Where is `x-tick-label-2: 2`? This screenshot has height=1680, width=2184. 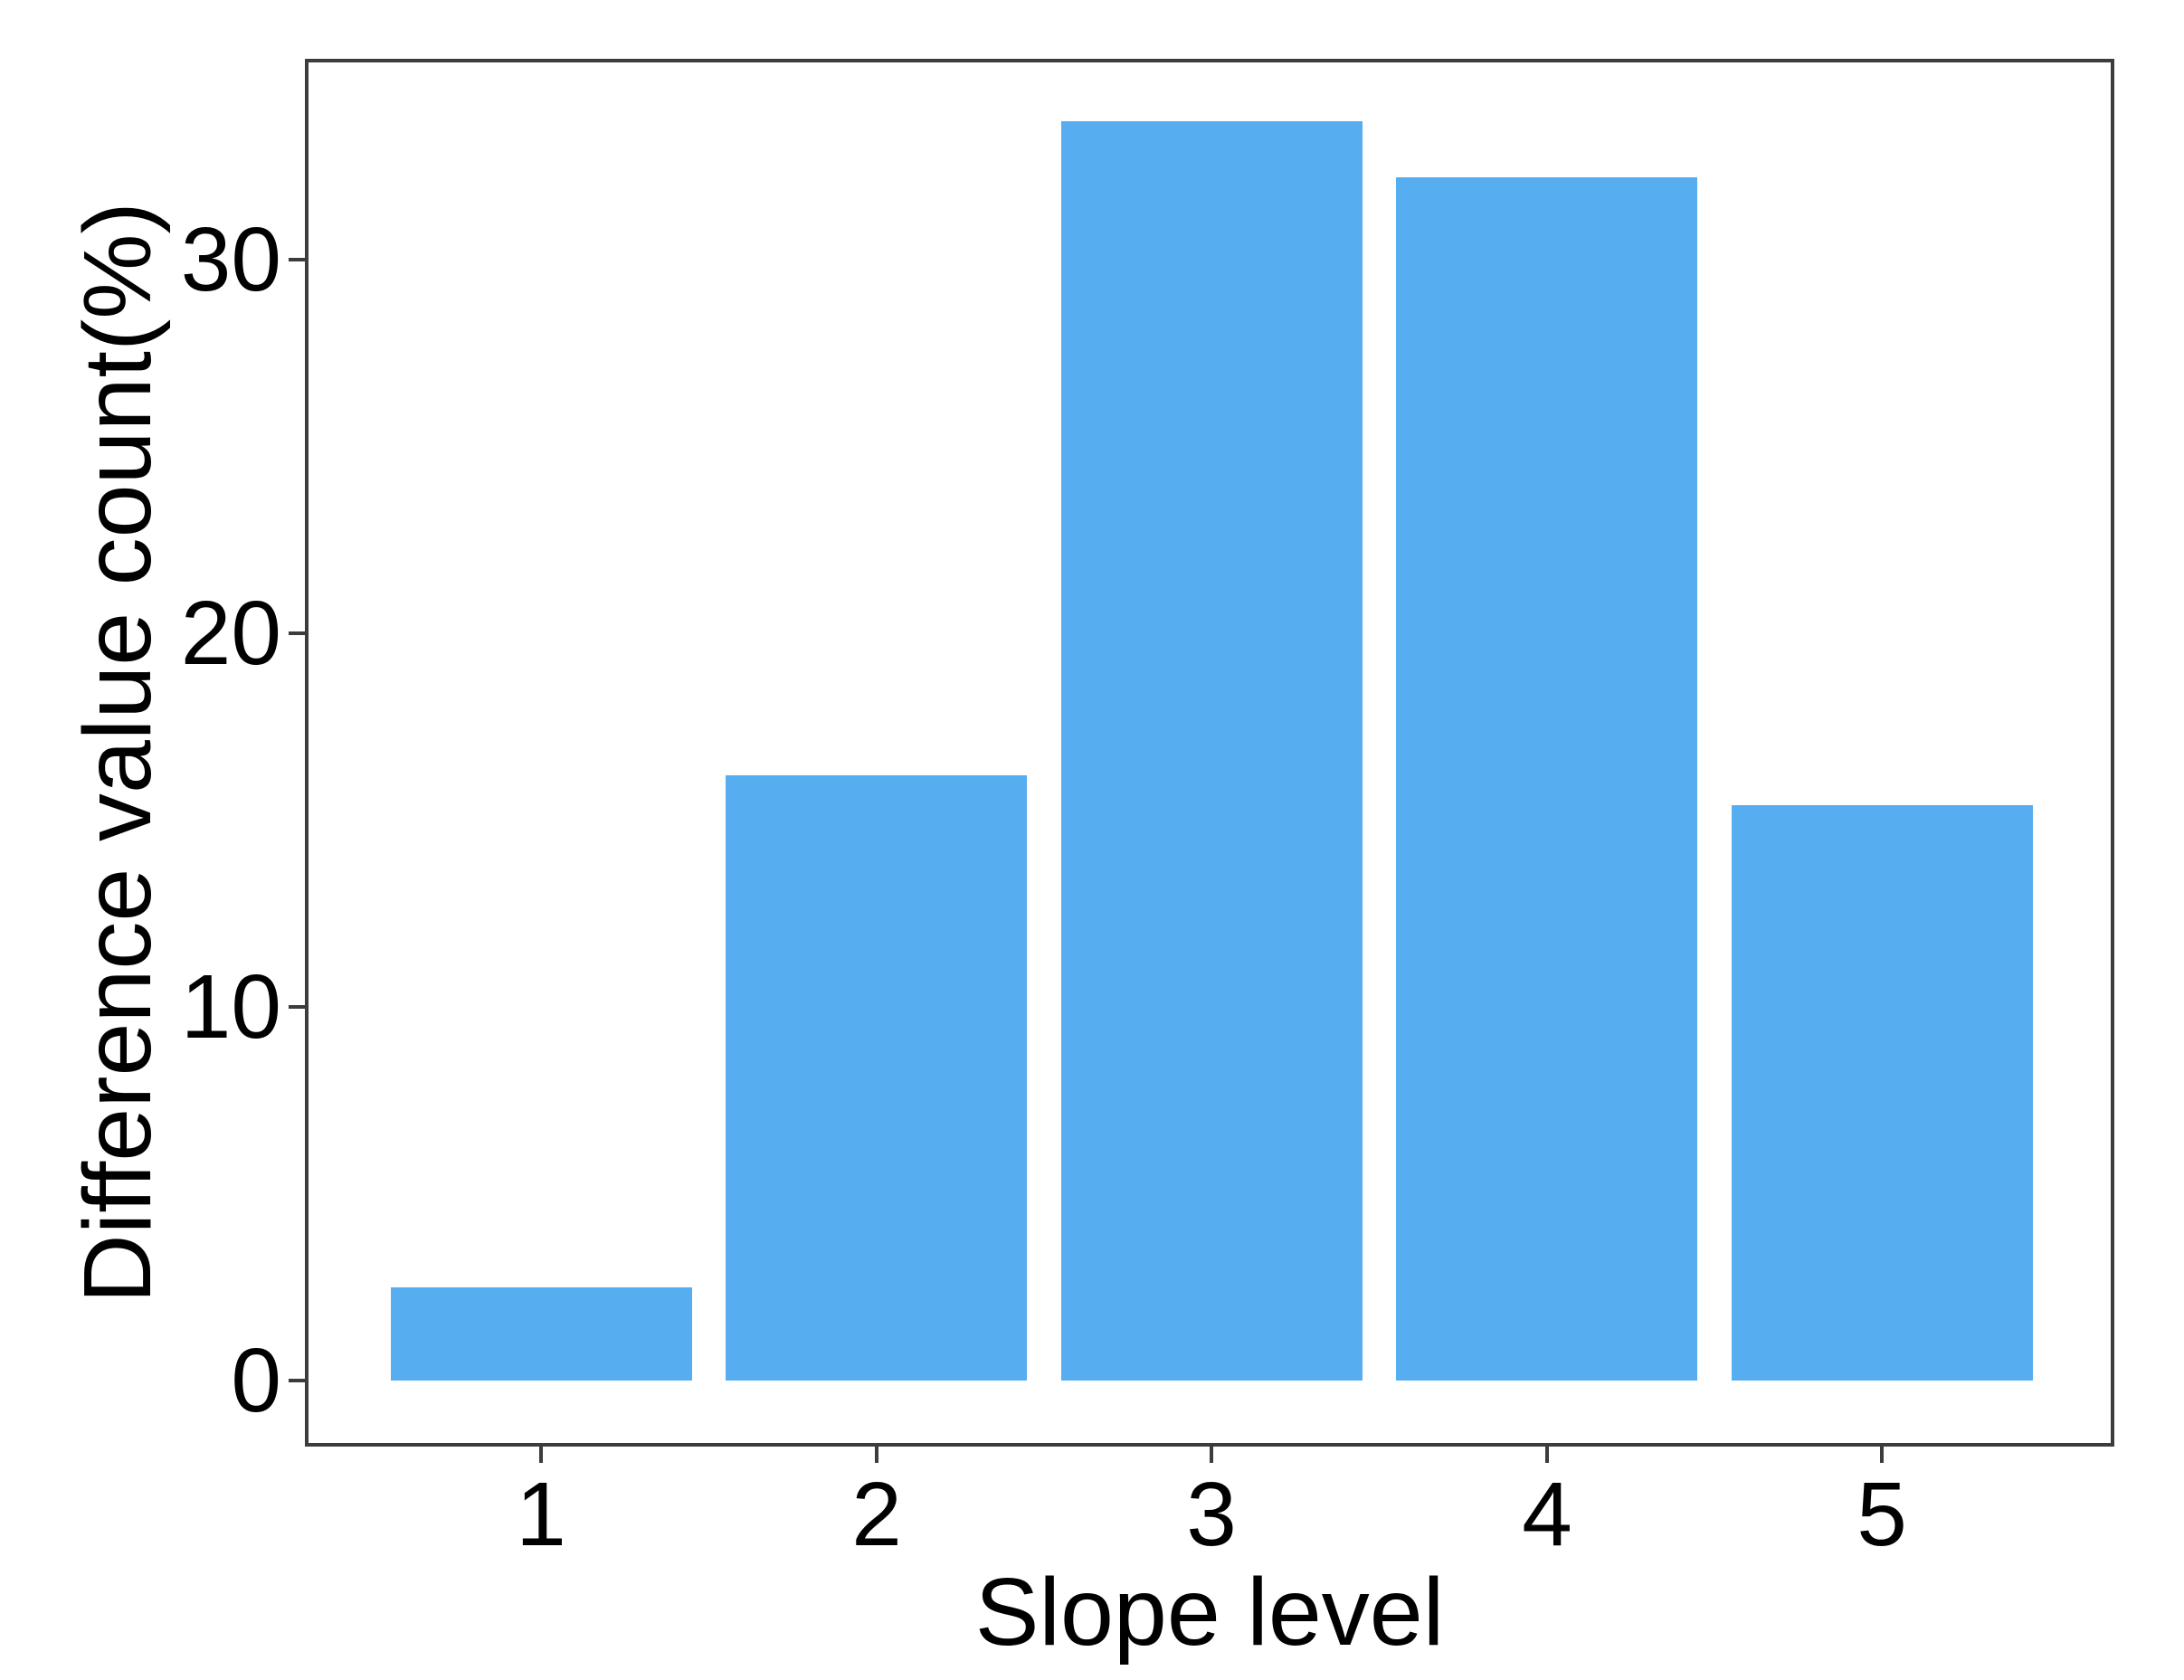 x-tick-label-2: 2 is located at coordinates (877, 1515).